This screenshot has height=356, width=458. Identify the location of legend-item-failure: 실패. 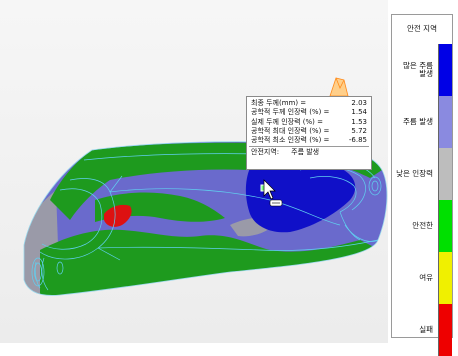
(422, 330).